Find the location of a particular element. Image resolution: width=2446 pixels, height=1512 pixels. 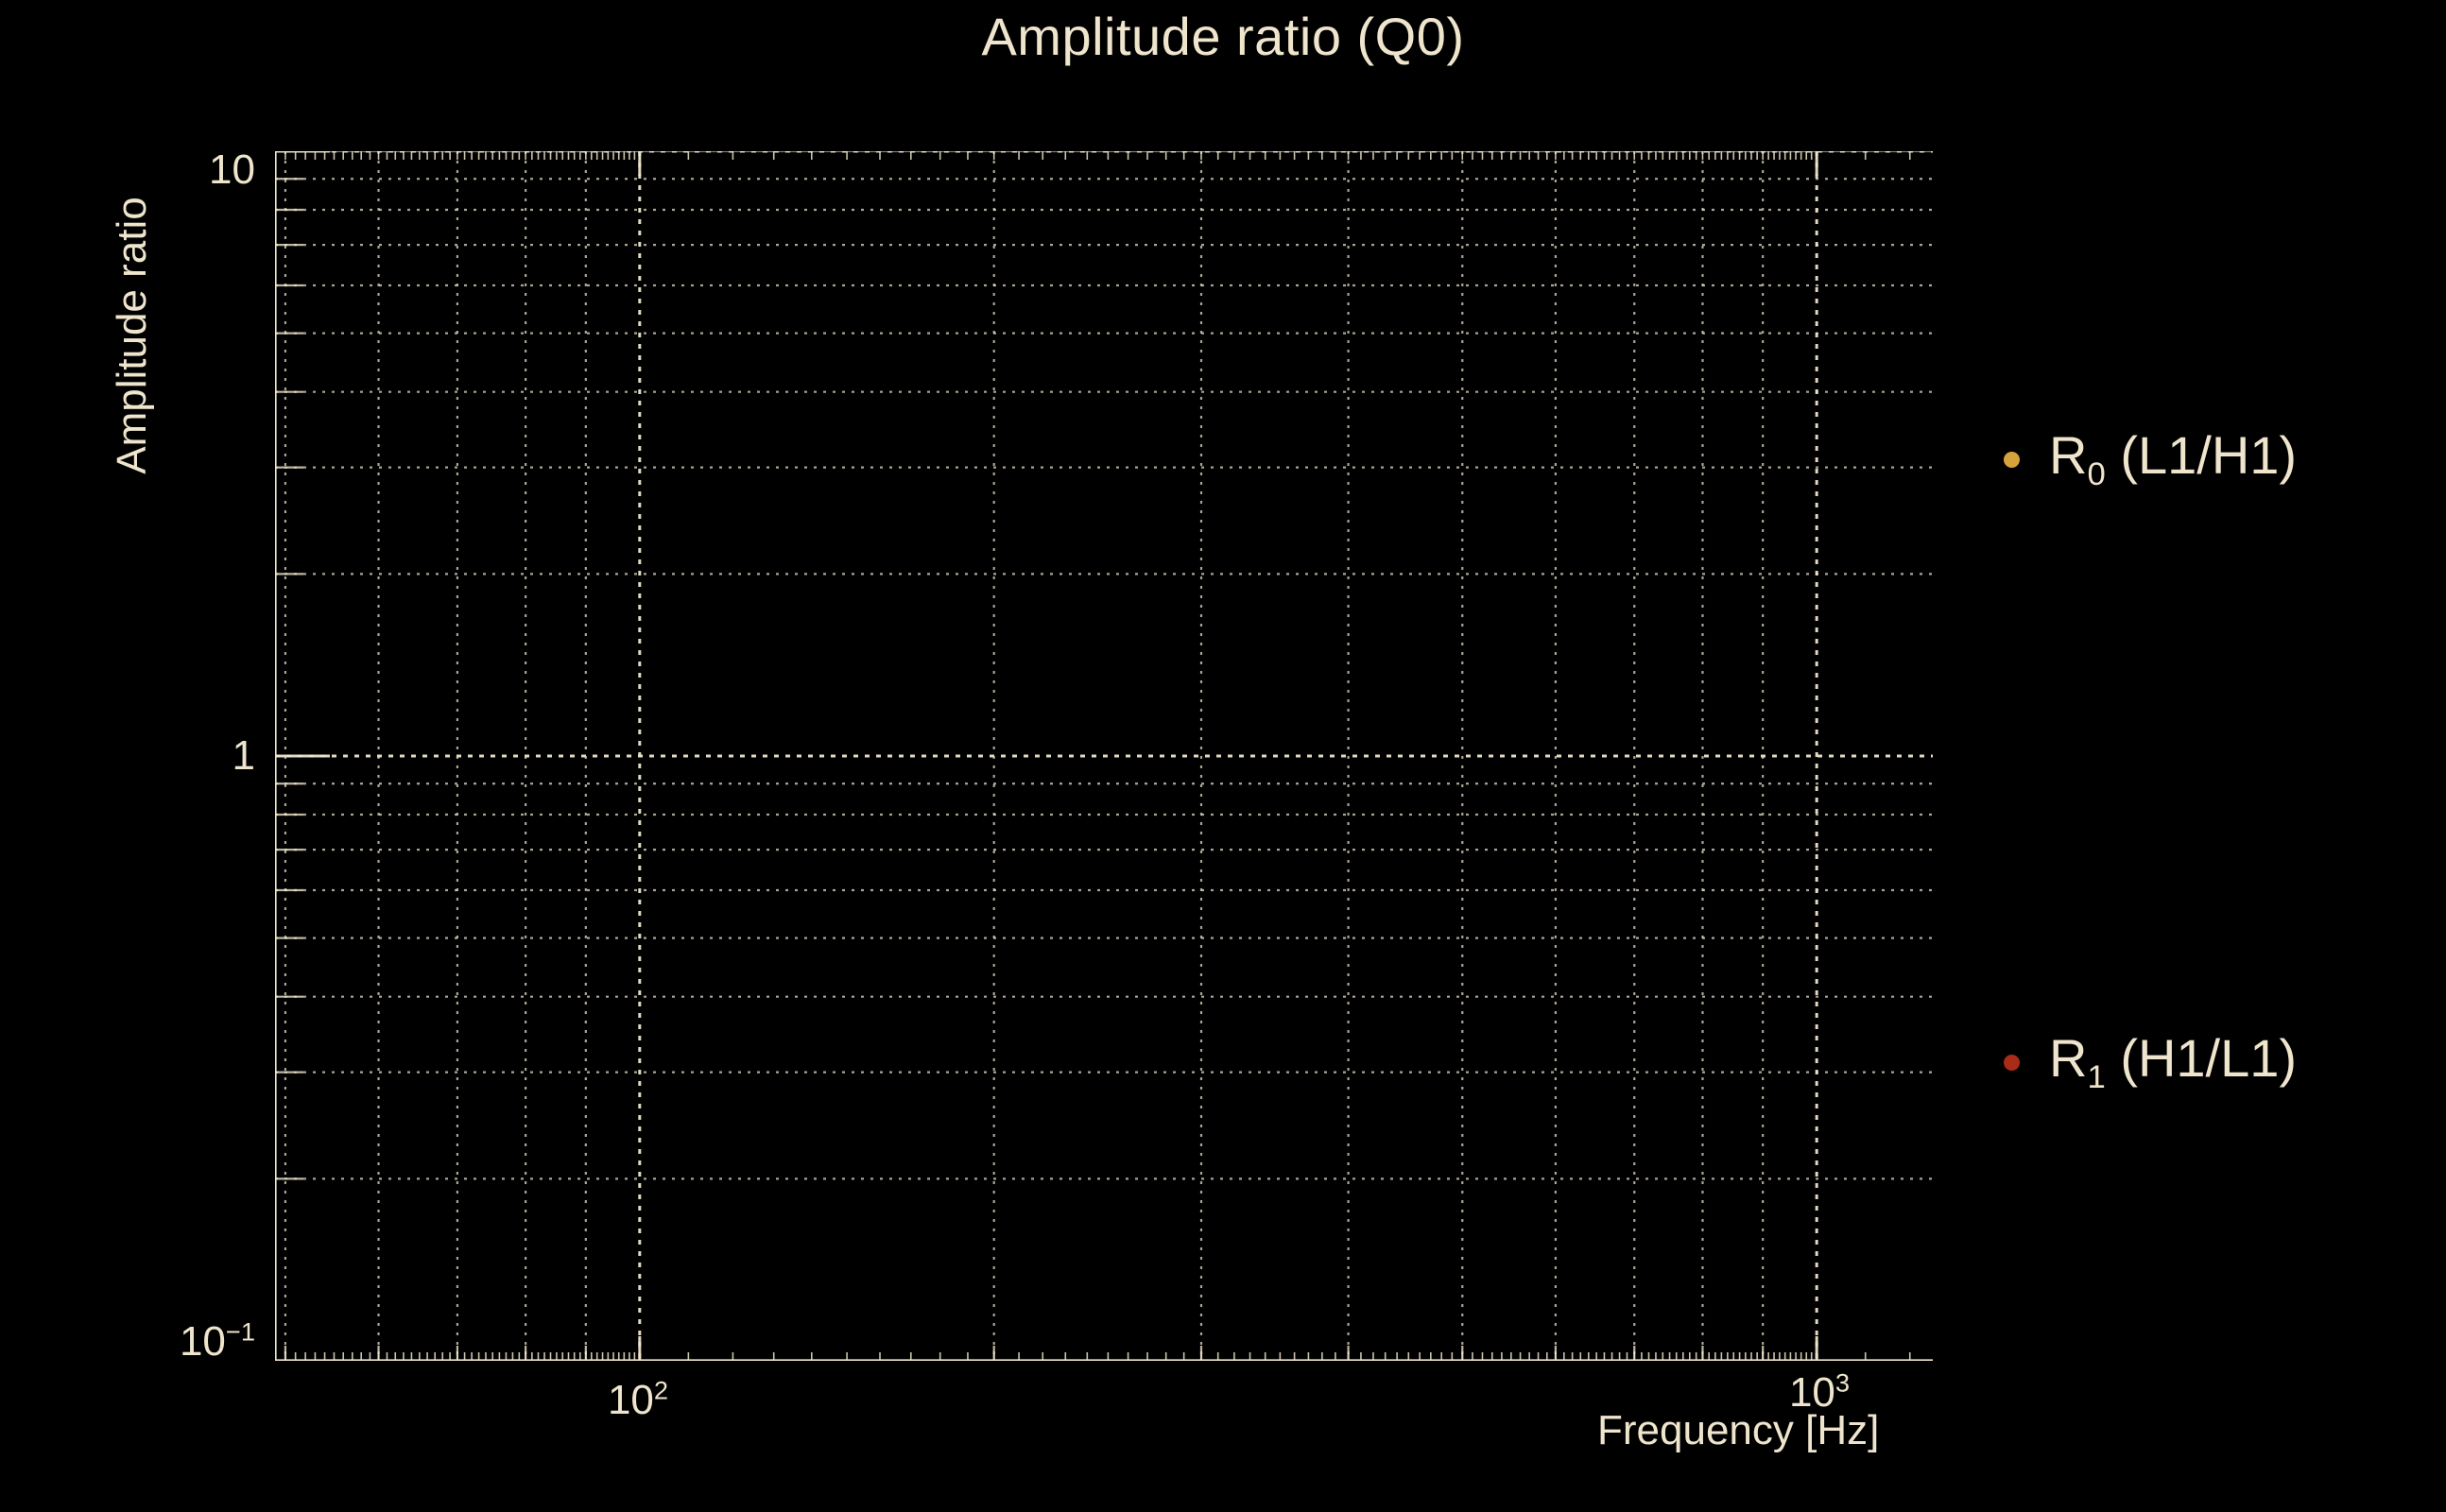

legend-marker-r0 is located at coordinates (2012, 460).